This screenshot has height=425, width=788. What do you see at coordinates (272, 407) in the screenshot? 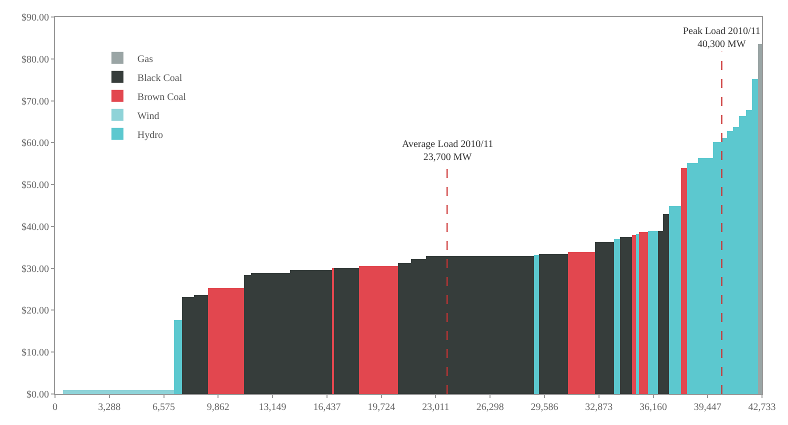
I see `x-tick-label: 13,149` at bounding box center [272, 407].